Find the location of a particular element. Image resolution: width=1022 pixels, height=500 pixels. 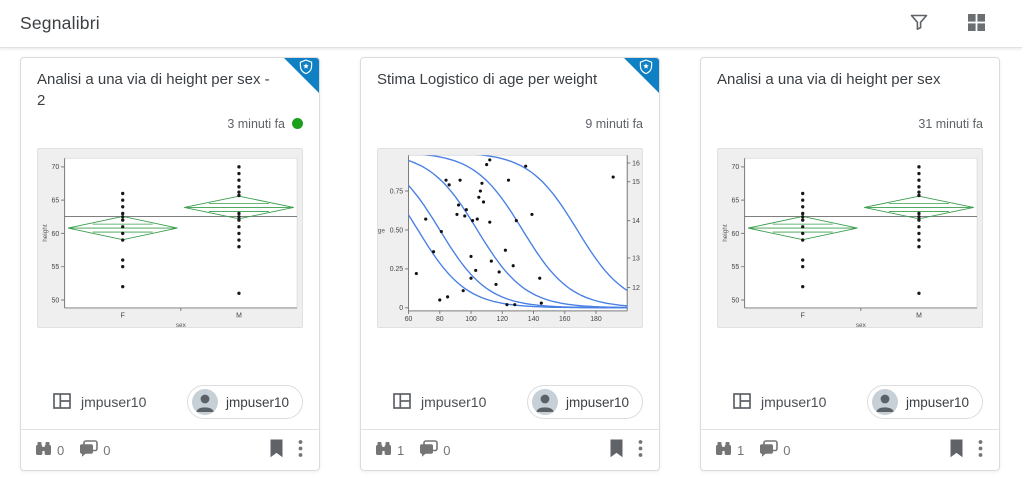

bookmark-filled-icon is located at coordinates (616, 450).